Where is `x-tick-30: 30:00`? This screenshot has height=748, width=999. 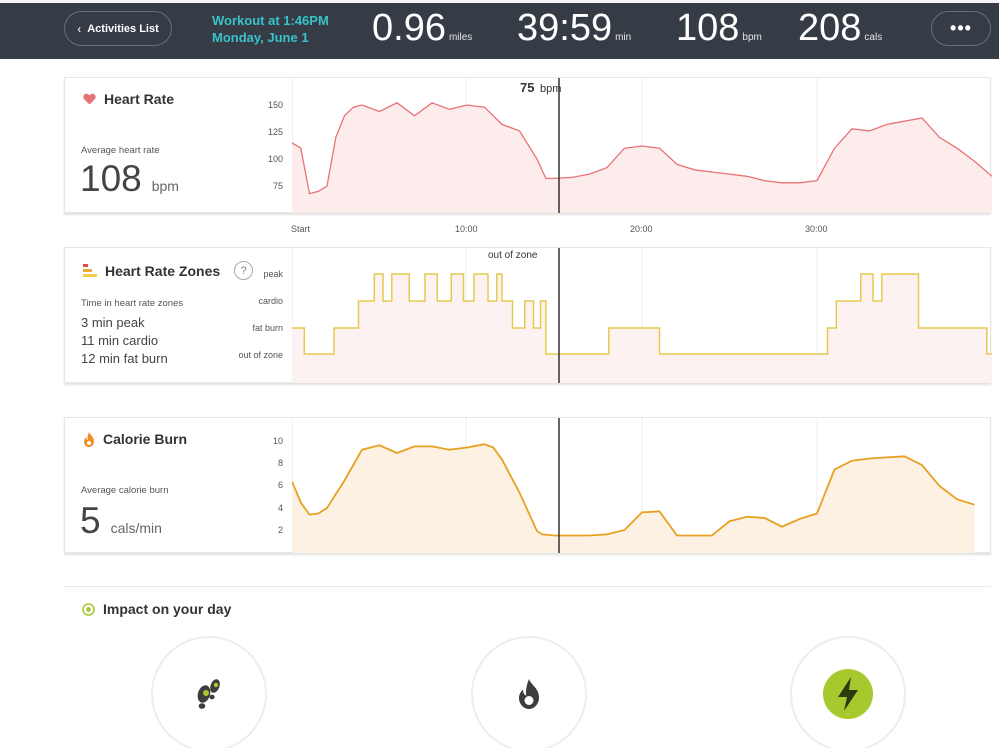 x-tick-30: 30:00 is located at coordinates (816, 229).